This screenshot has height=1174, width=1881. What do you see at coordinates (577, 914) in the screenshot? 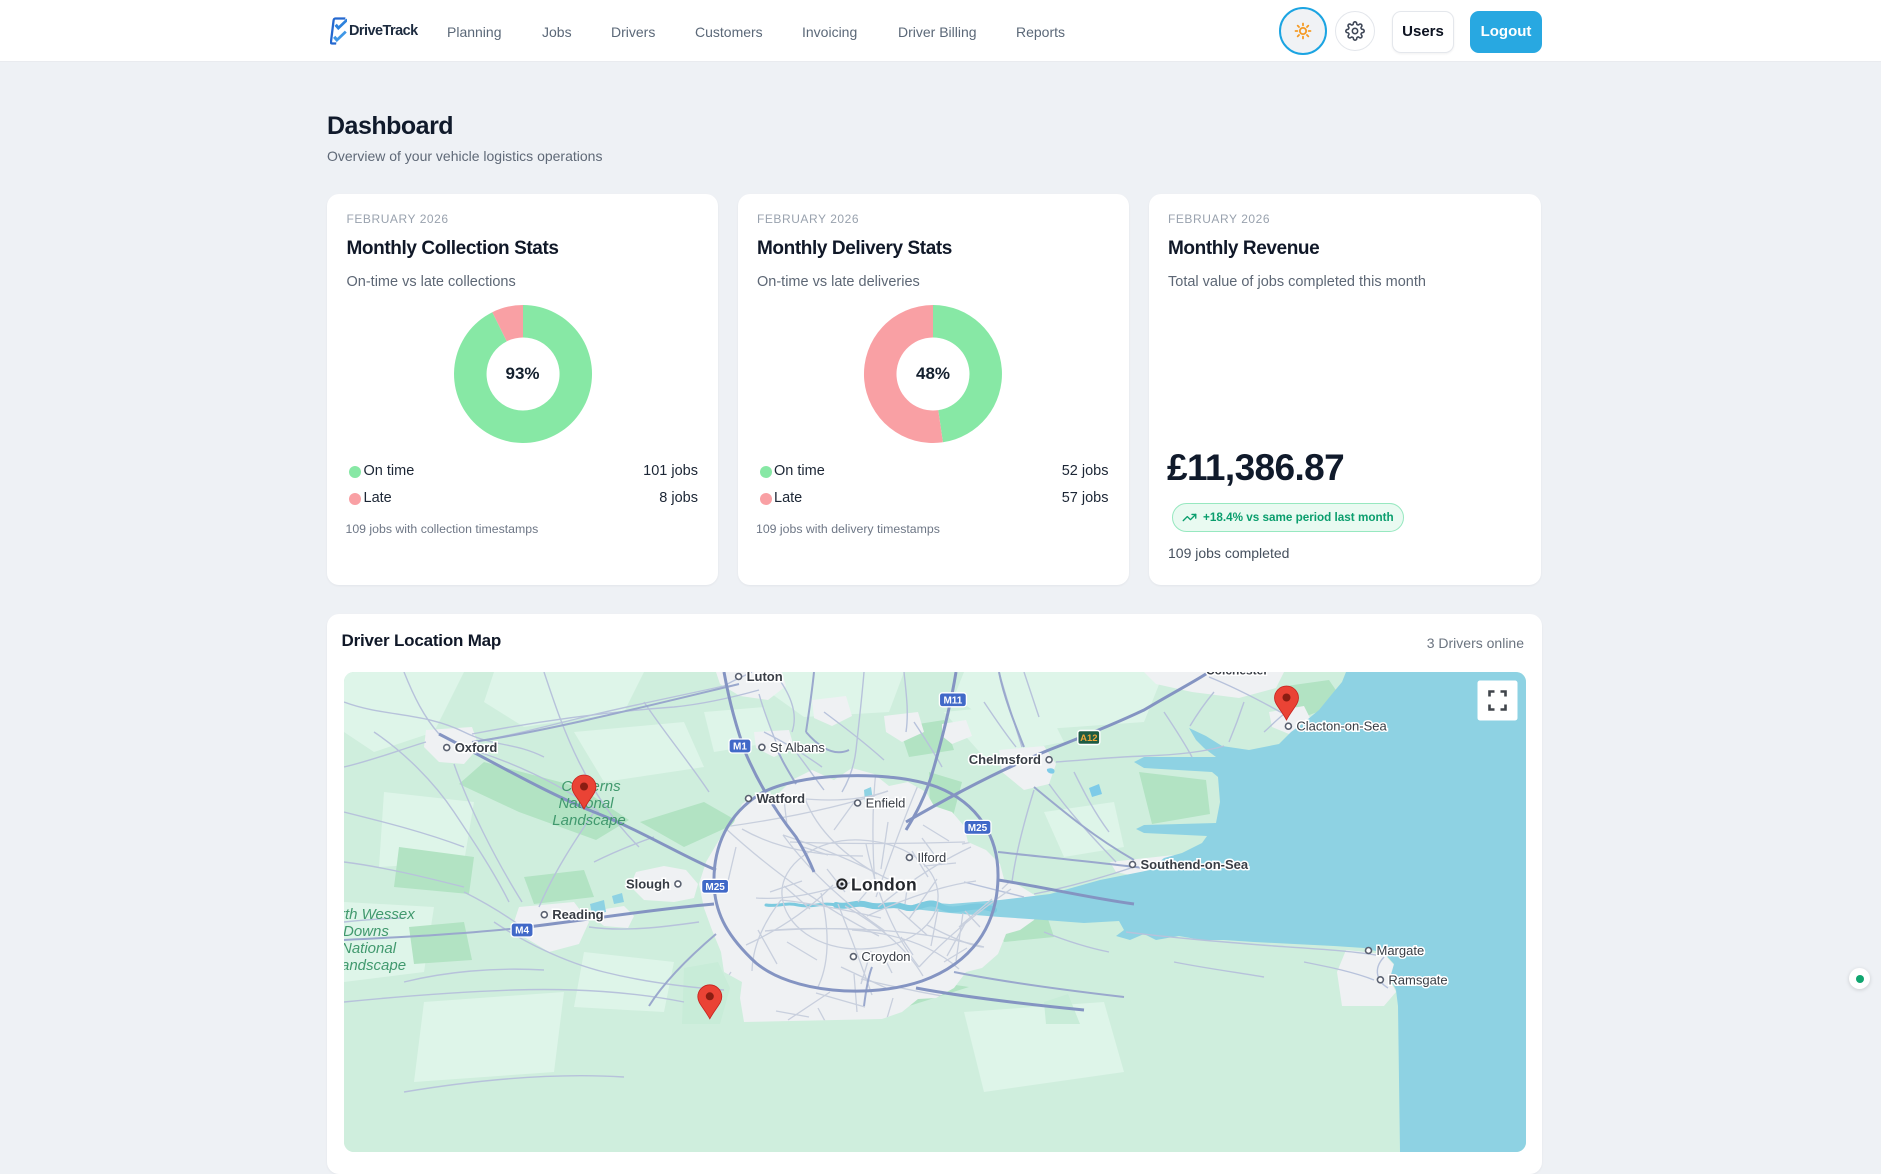
I see `svg-text: Reading` at bounding box center [577, 914].